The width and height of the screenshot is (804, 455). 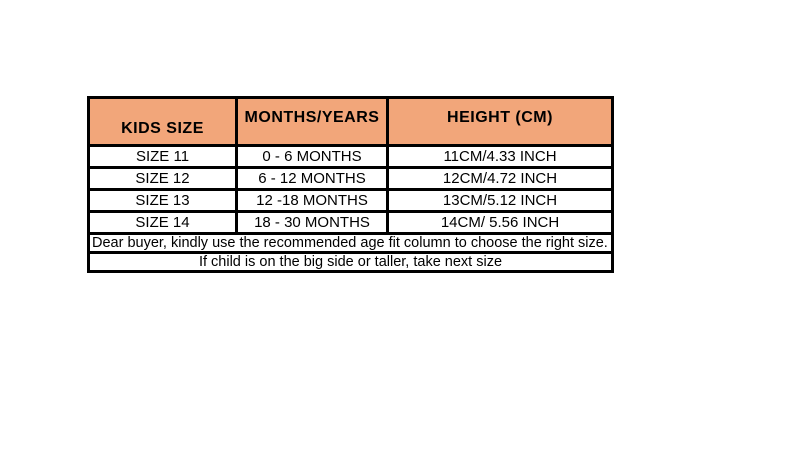 I want to click on table-row-size-13: SIZE 13 12 -18 MONTHS 13CM/5.12 INCH, so click(x=350, y=200).